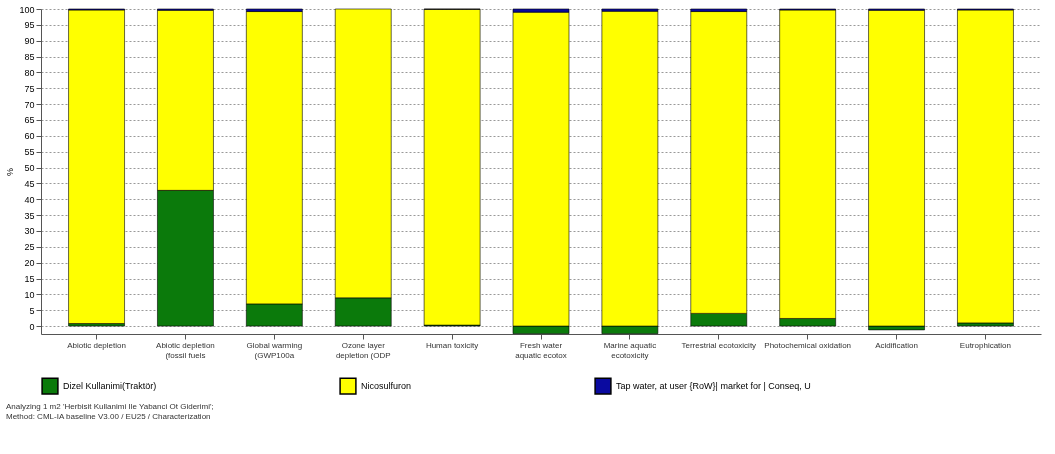  What do you see at coordinates (452, 345) in the screenshot?
I see `x-tick-label: Human toxicity` at bounding box center [452, 345].